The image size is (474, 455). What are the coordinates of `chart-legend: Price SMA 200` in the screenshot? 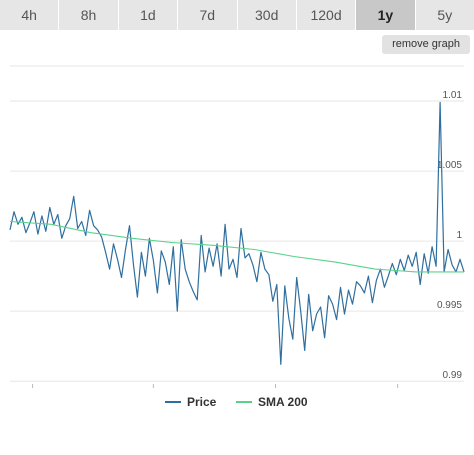 It's located at (237, 402).